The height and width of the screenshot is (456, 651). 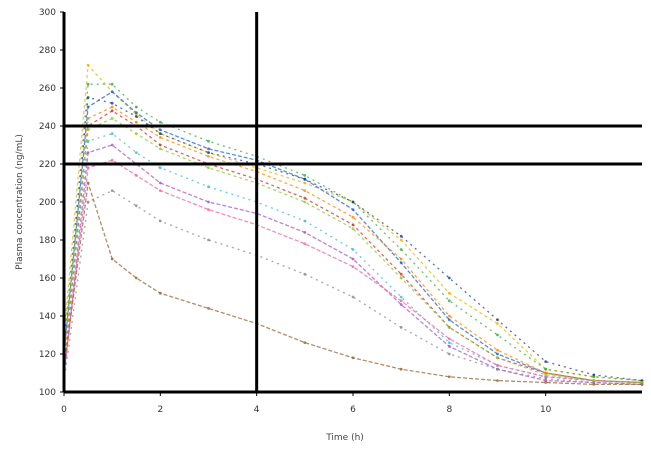 What do you see at coordinates (47, 355) in the screenshot?
I see `y-tick-label: 120` at bounding box center [47, 355].